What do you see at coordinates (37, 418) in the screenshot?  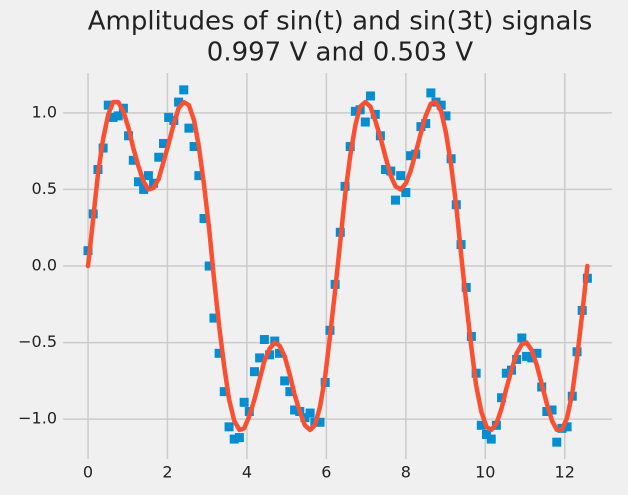 I see `y-tick-label: −1.0` at bounding box center [37, 418].